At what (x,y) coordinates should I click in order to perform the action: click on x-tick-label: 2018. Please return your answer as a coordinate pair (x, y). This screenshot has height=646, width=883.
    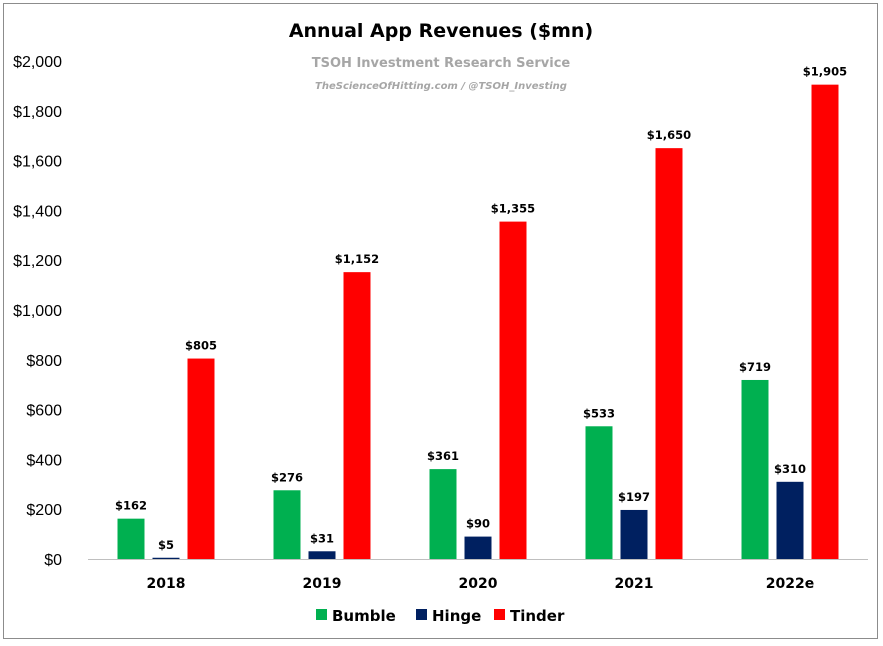
    Looking at the image, I should click on (166, 584).